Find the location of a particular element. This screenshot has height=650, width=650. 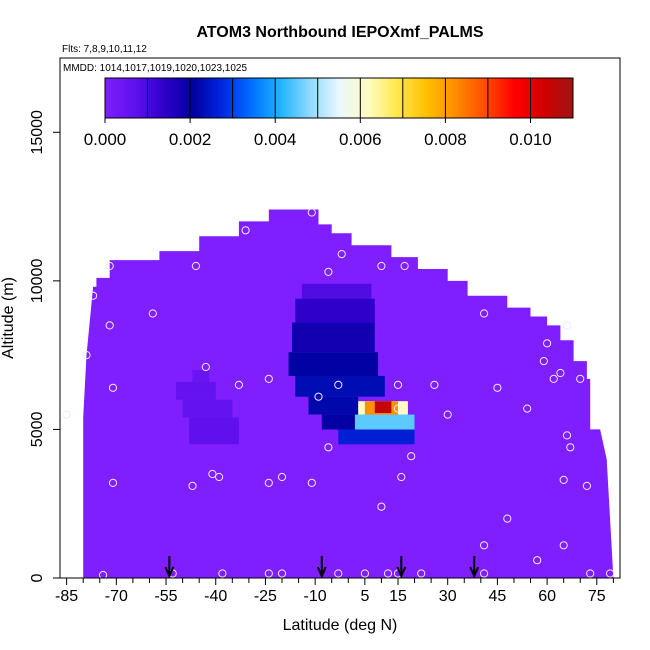

x-tick-label: -70 is located at coordinates (116, 596).